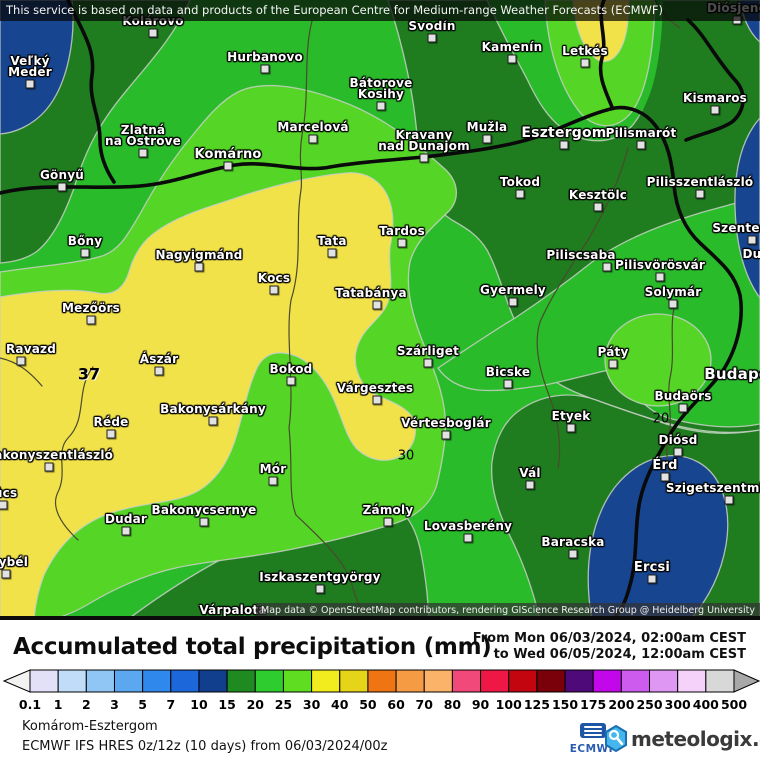  Describe the element at coordinates (312, 704) in the screenshot. I see `svg-text: 30` at that location.